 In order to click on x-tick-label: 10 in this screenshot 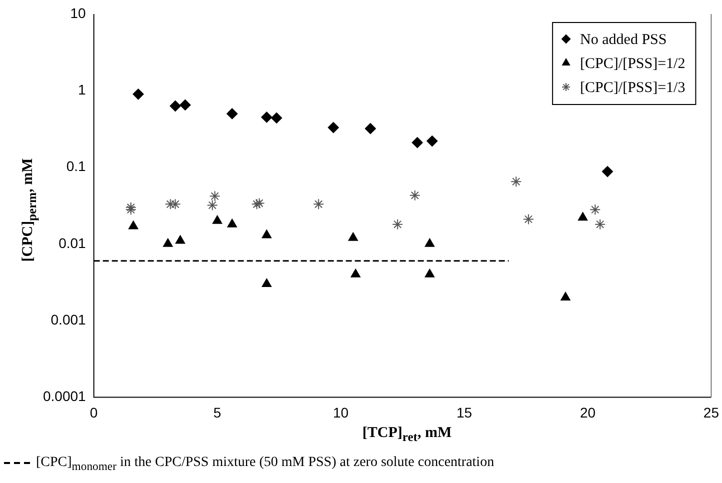, I will do `click(340, 412)`.